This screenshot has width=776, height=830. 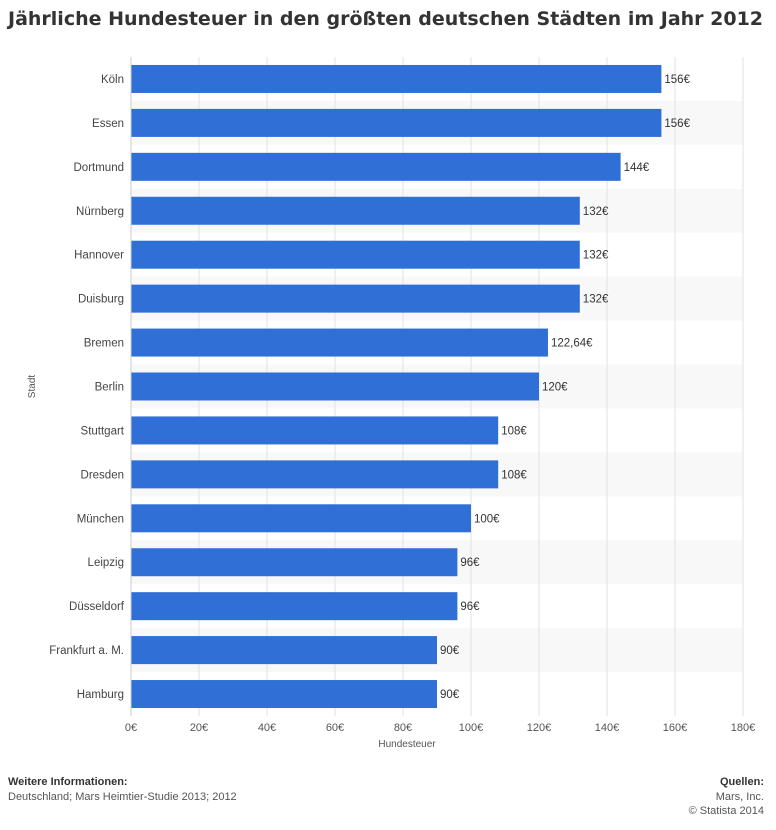 What do you see at coordinates (675, 728) in the screenshot?
I see `x-tick-label: 160€` at bounding box center [675, 728].